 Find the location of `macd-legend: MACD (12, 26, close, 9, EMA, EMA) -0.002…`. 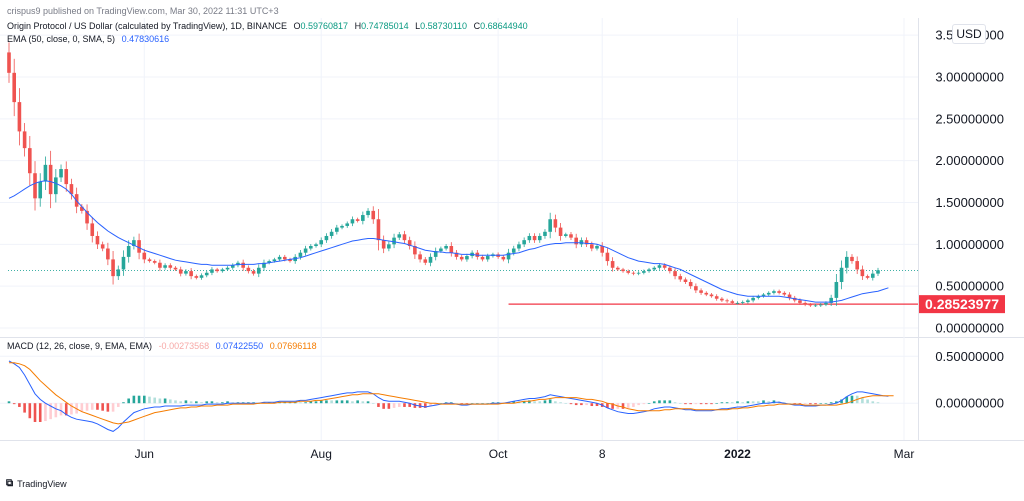

macd-legend: MACD (12, 26, close, 9, EMA, EMA) -0.002… is located at coordinates (162, 346).